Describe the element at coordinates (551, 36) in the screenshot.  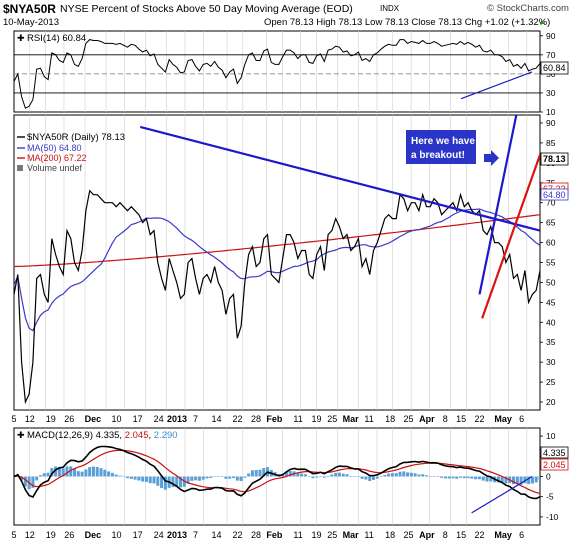
I see `y-tick-label: 90` at that location.